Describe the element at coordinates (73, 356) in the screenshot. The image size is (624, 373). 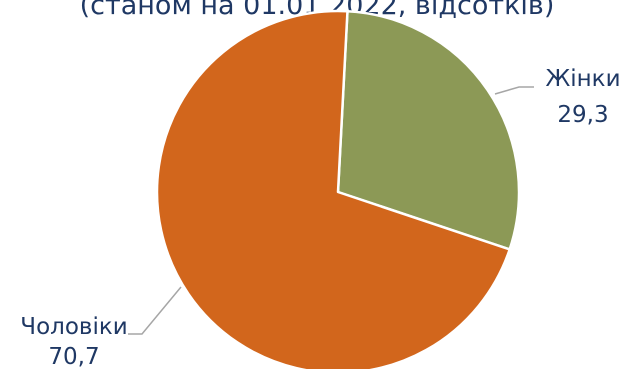
I see `slice-value-men: 70,7` at that location.